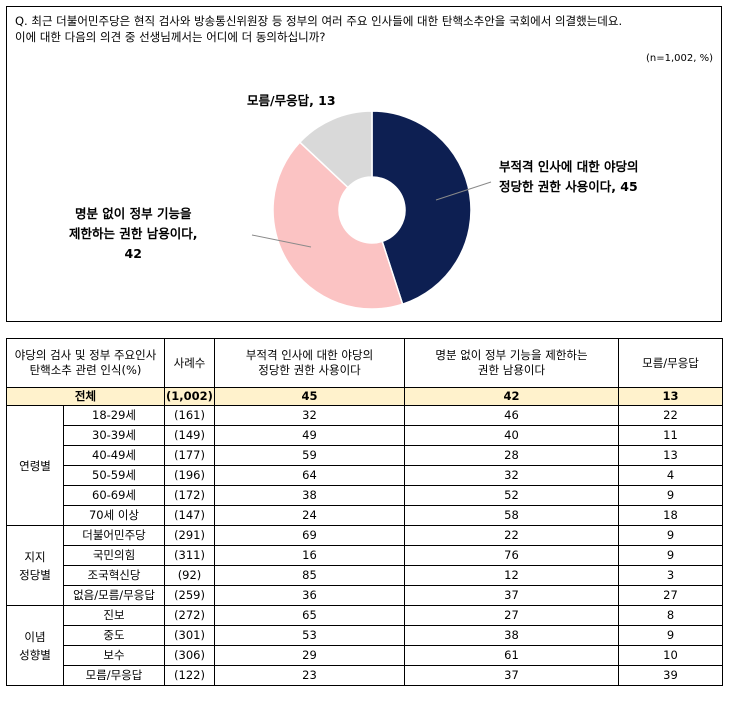  Describe the element at coordinates (189, 435) in the screenshot. I see `row-sample-size: (149)` at that location.